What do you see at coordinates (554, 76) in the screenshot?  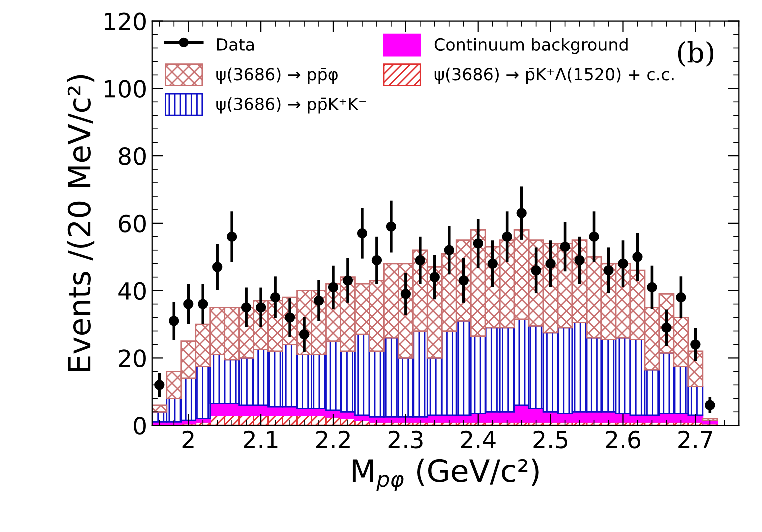 I see `legend-label: ψ(3686) → p̄K⁺Λ(1520) + c.c.` at bounding box center [554, 76].